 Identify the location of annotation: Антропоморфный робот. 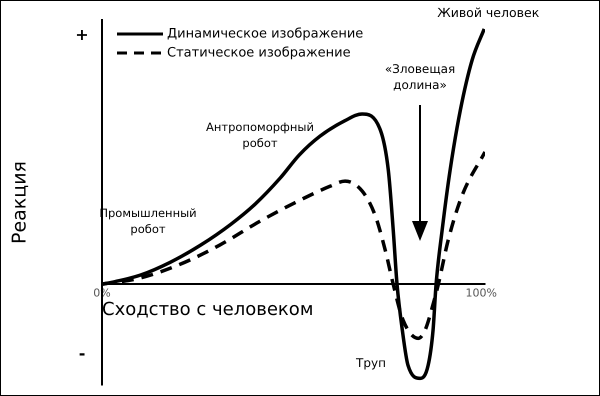
(260, 135).